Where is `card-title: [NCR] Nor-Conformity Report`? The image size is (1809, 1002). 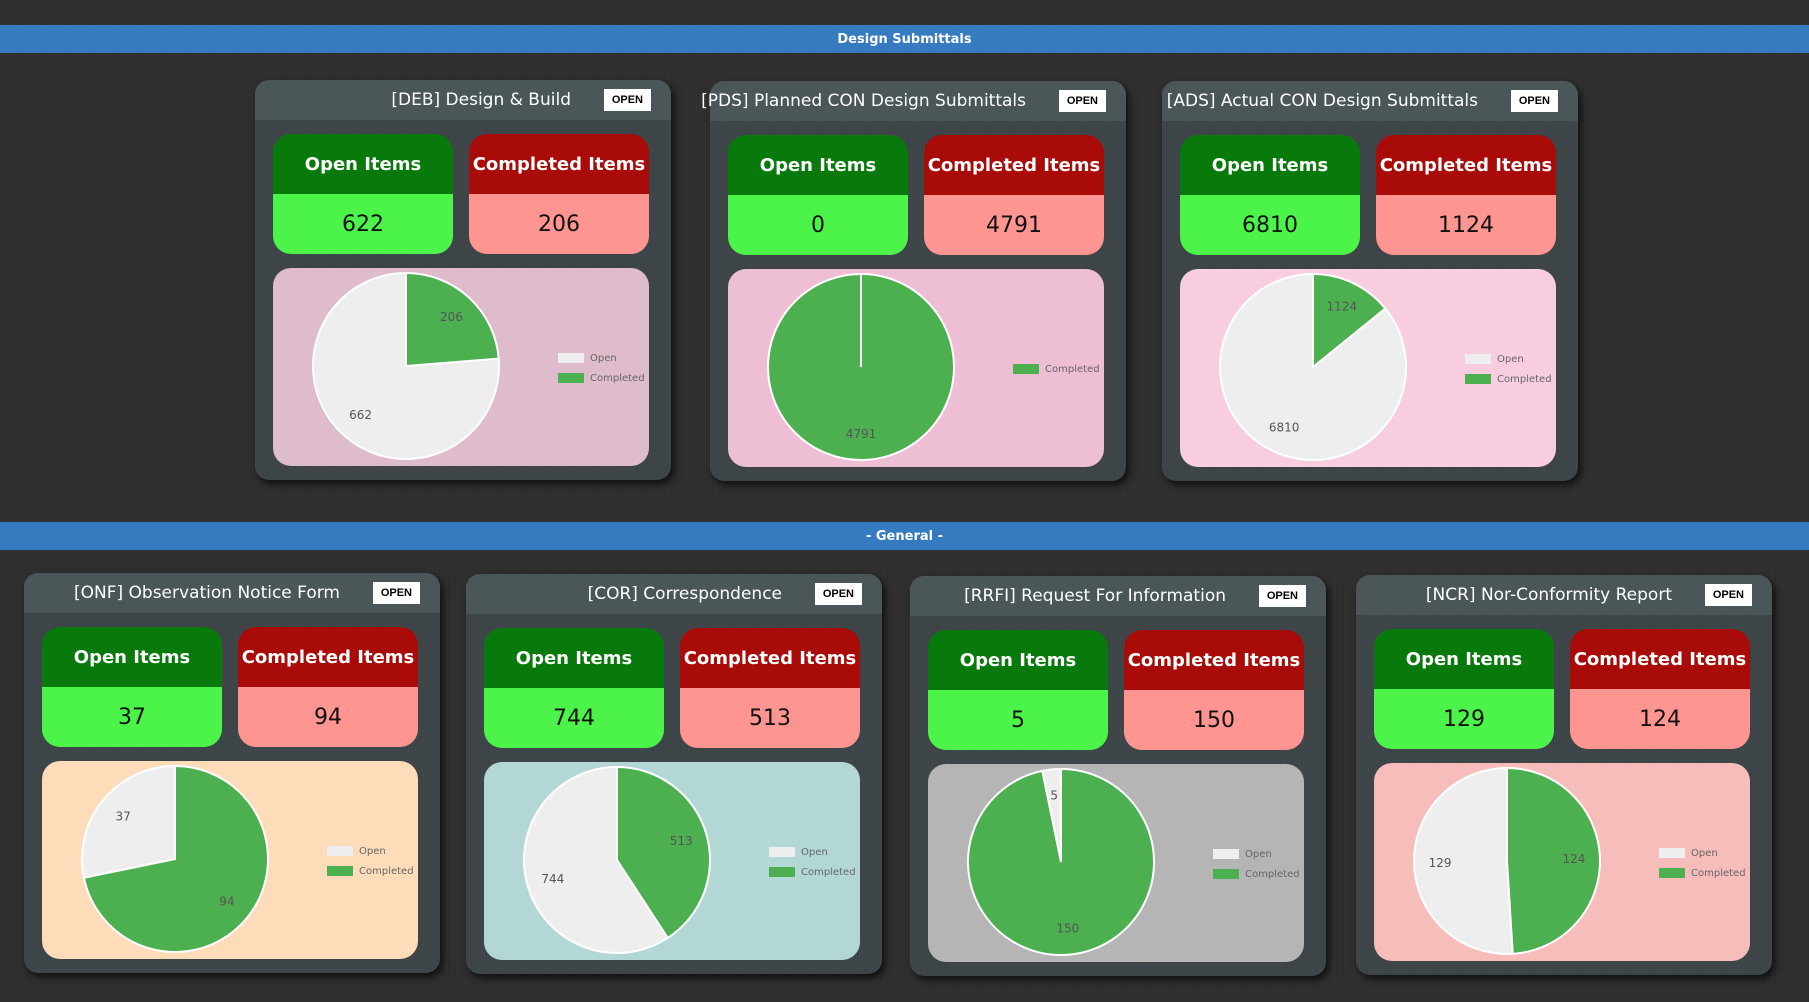 card-title: [NCR] Nor-Conformity Report is located at coordinates (1548, 595).